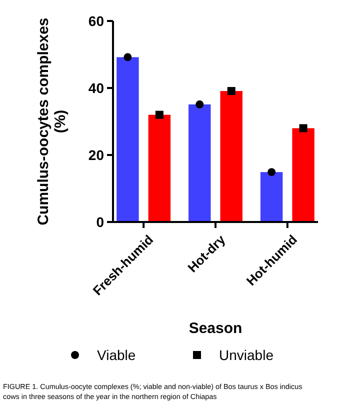 The height and width of the screenshot is (409, 350). I want to click on legend-label: Unviable, so click(246, 354).